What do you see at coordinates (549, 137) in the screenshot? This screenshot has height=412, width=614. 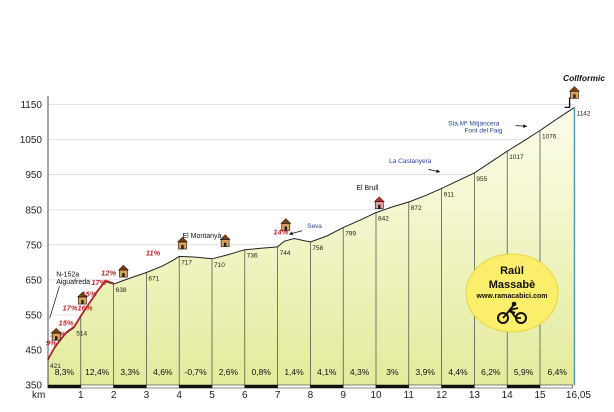 I see `elevation-label: 1076` at bounding box center [549, 137].